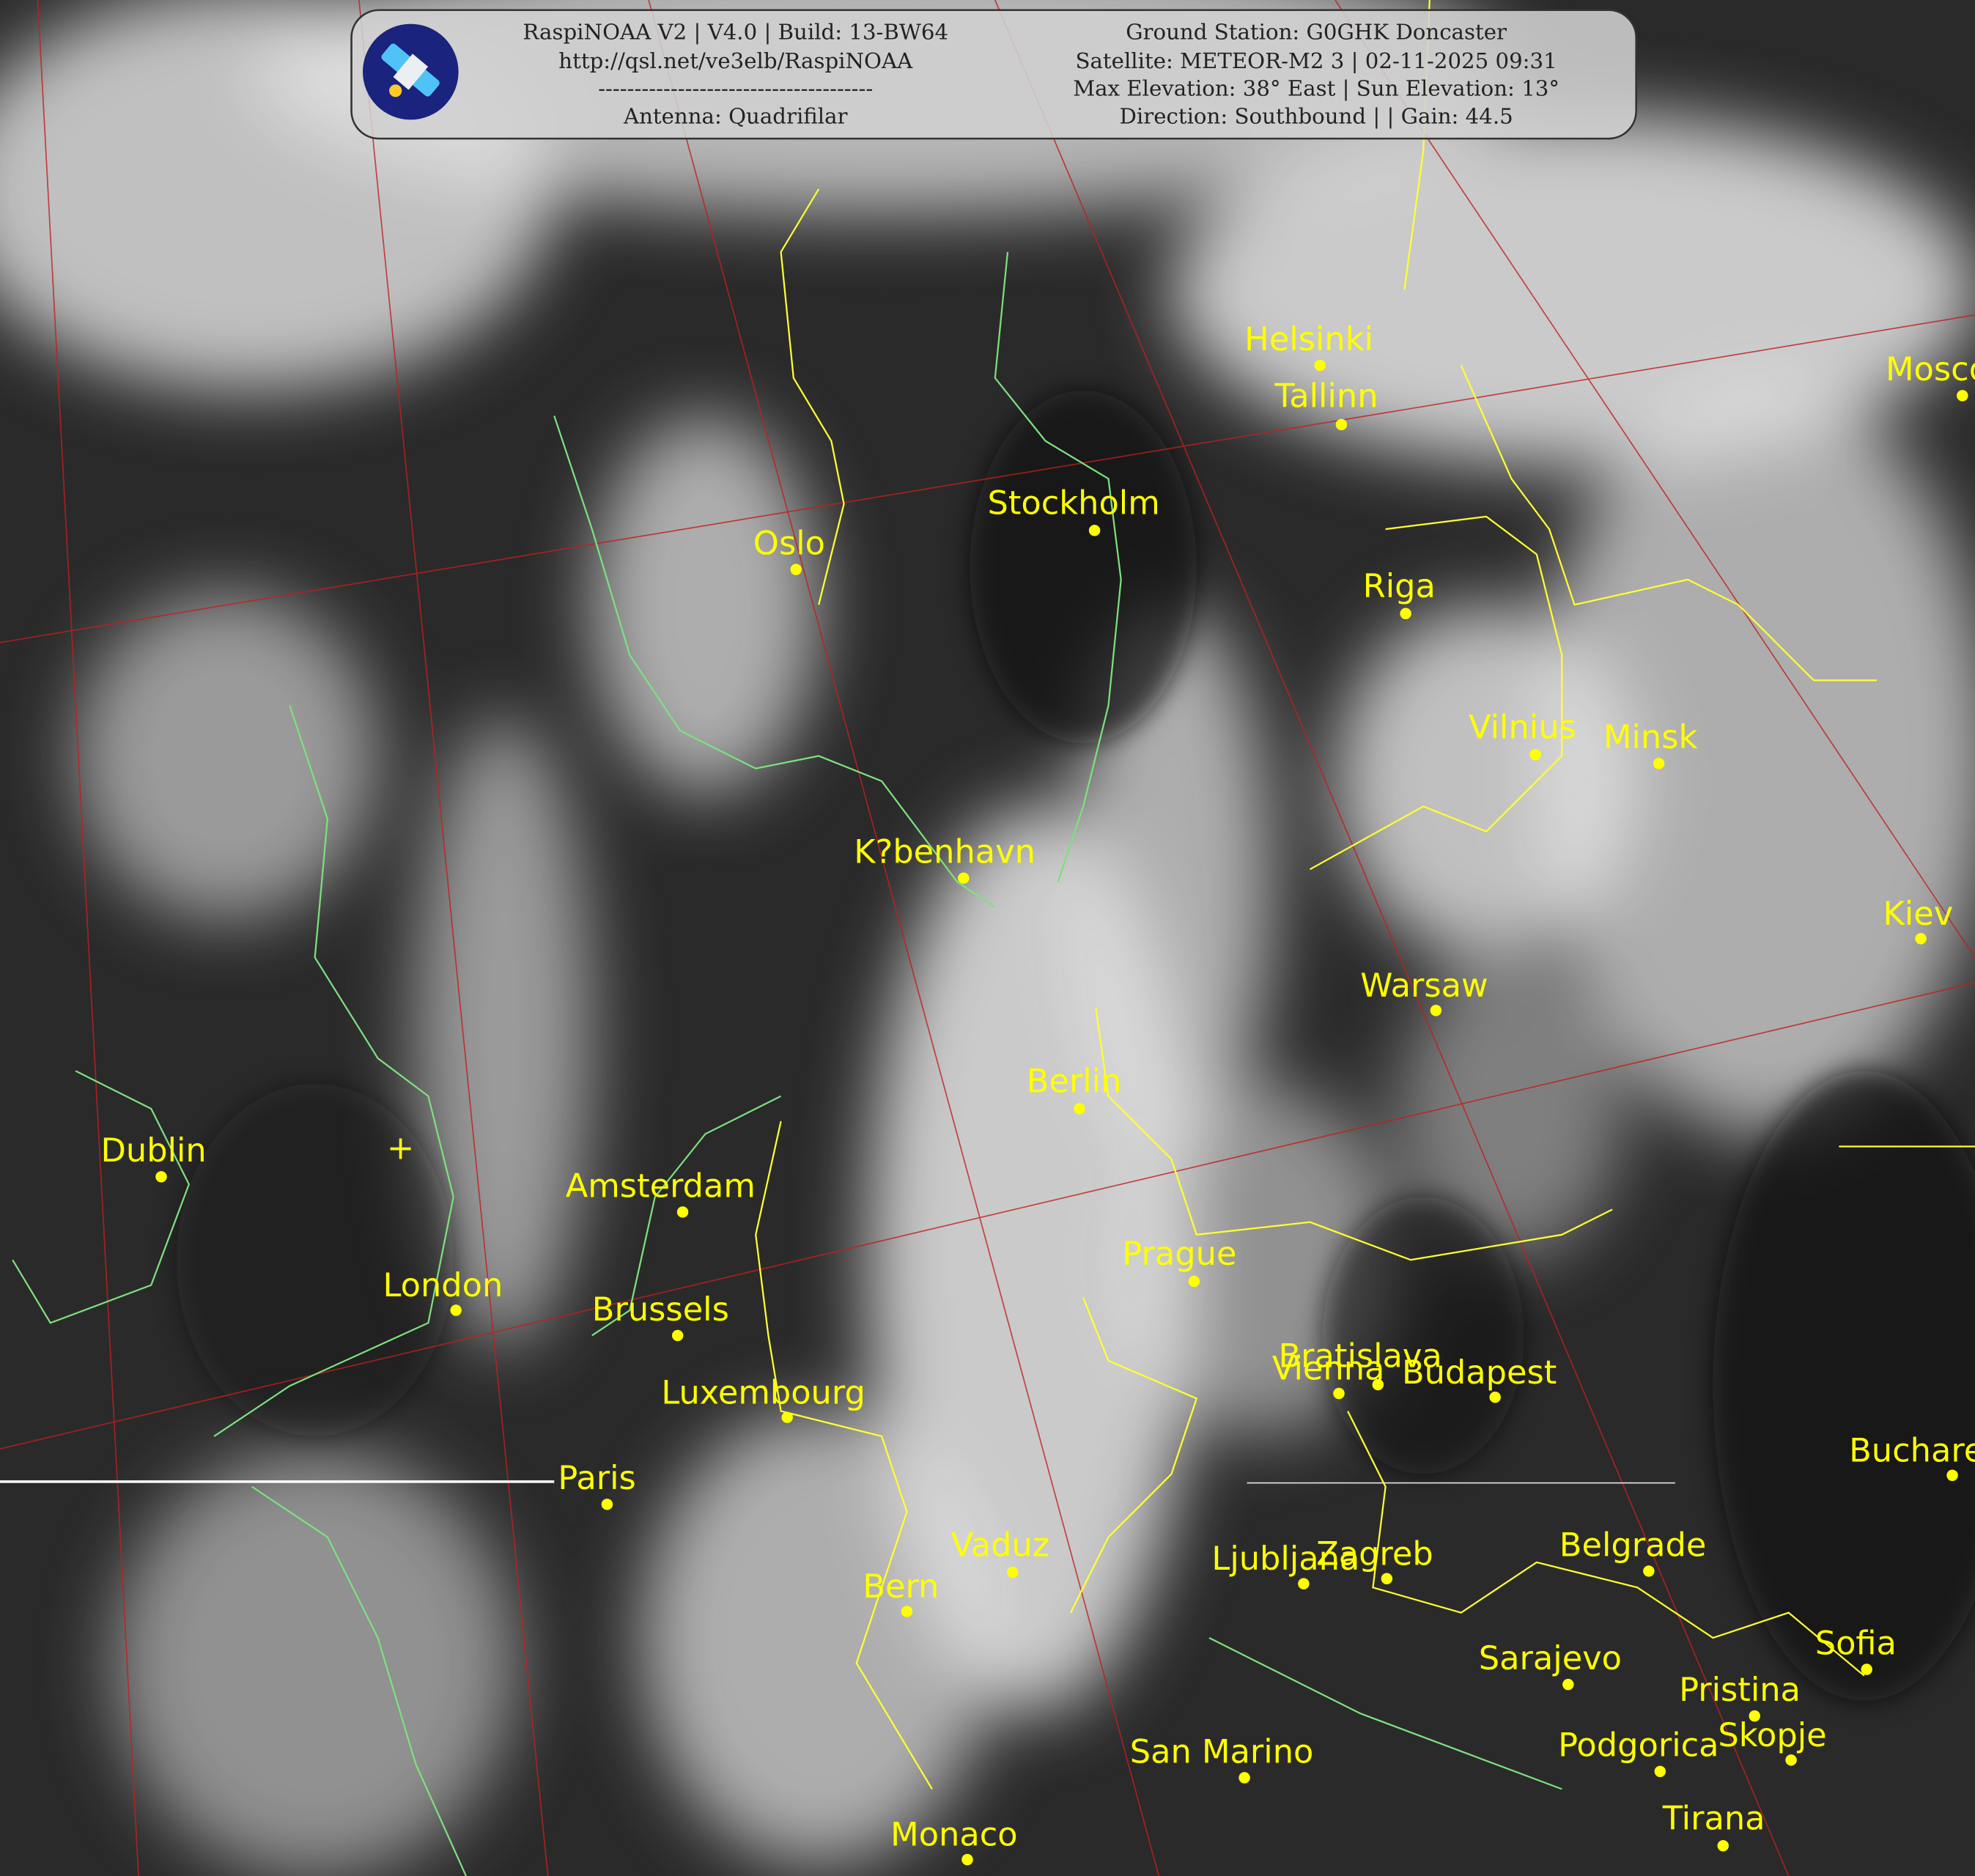 The height and width of the screenshot is (1876, 1975). What do you see at coordinates (660, 1316) in the screenshot?
I see `city: Brussels` at bounding box center [660, 1316].